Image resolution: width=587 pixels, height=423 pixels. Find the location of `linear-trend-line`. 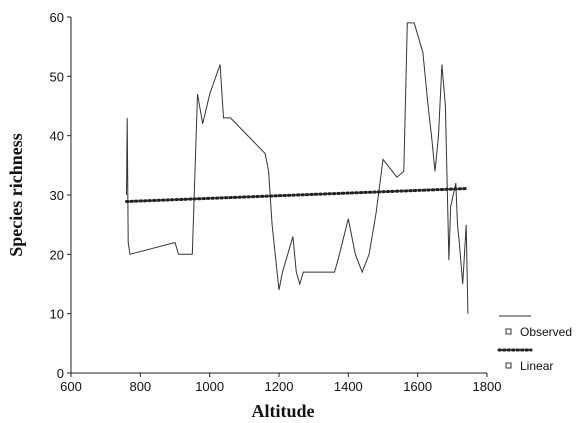

linear-trend-line is located at coordinates (297, 195).